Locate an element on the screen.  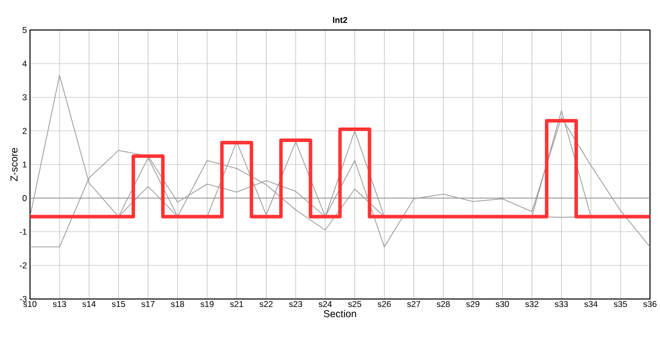
y-tick-label: -1 is located at coordinates (23, 231).